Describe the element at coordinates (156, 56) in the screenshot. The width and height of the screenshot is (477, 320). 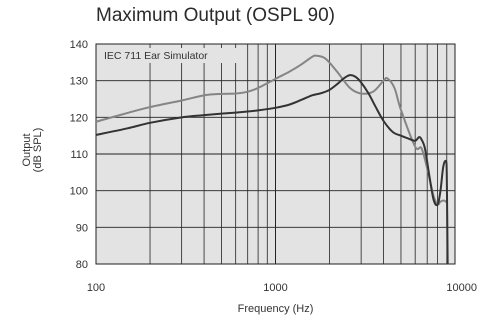
I see `annotation-label: IEC 711 Ear Simulator` at that location.